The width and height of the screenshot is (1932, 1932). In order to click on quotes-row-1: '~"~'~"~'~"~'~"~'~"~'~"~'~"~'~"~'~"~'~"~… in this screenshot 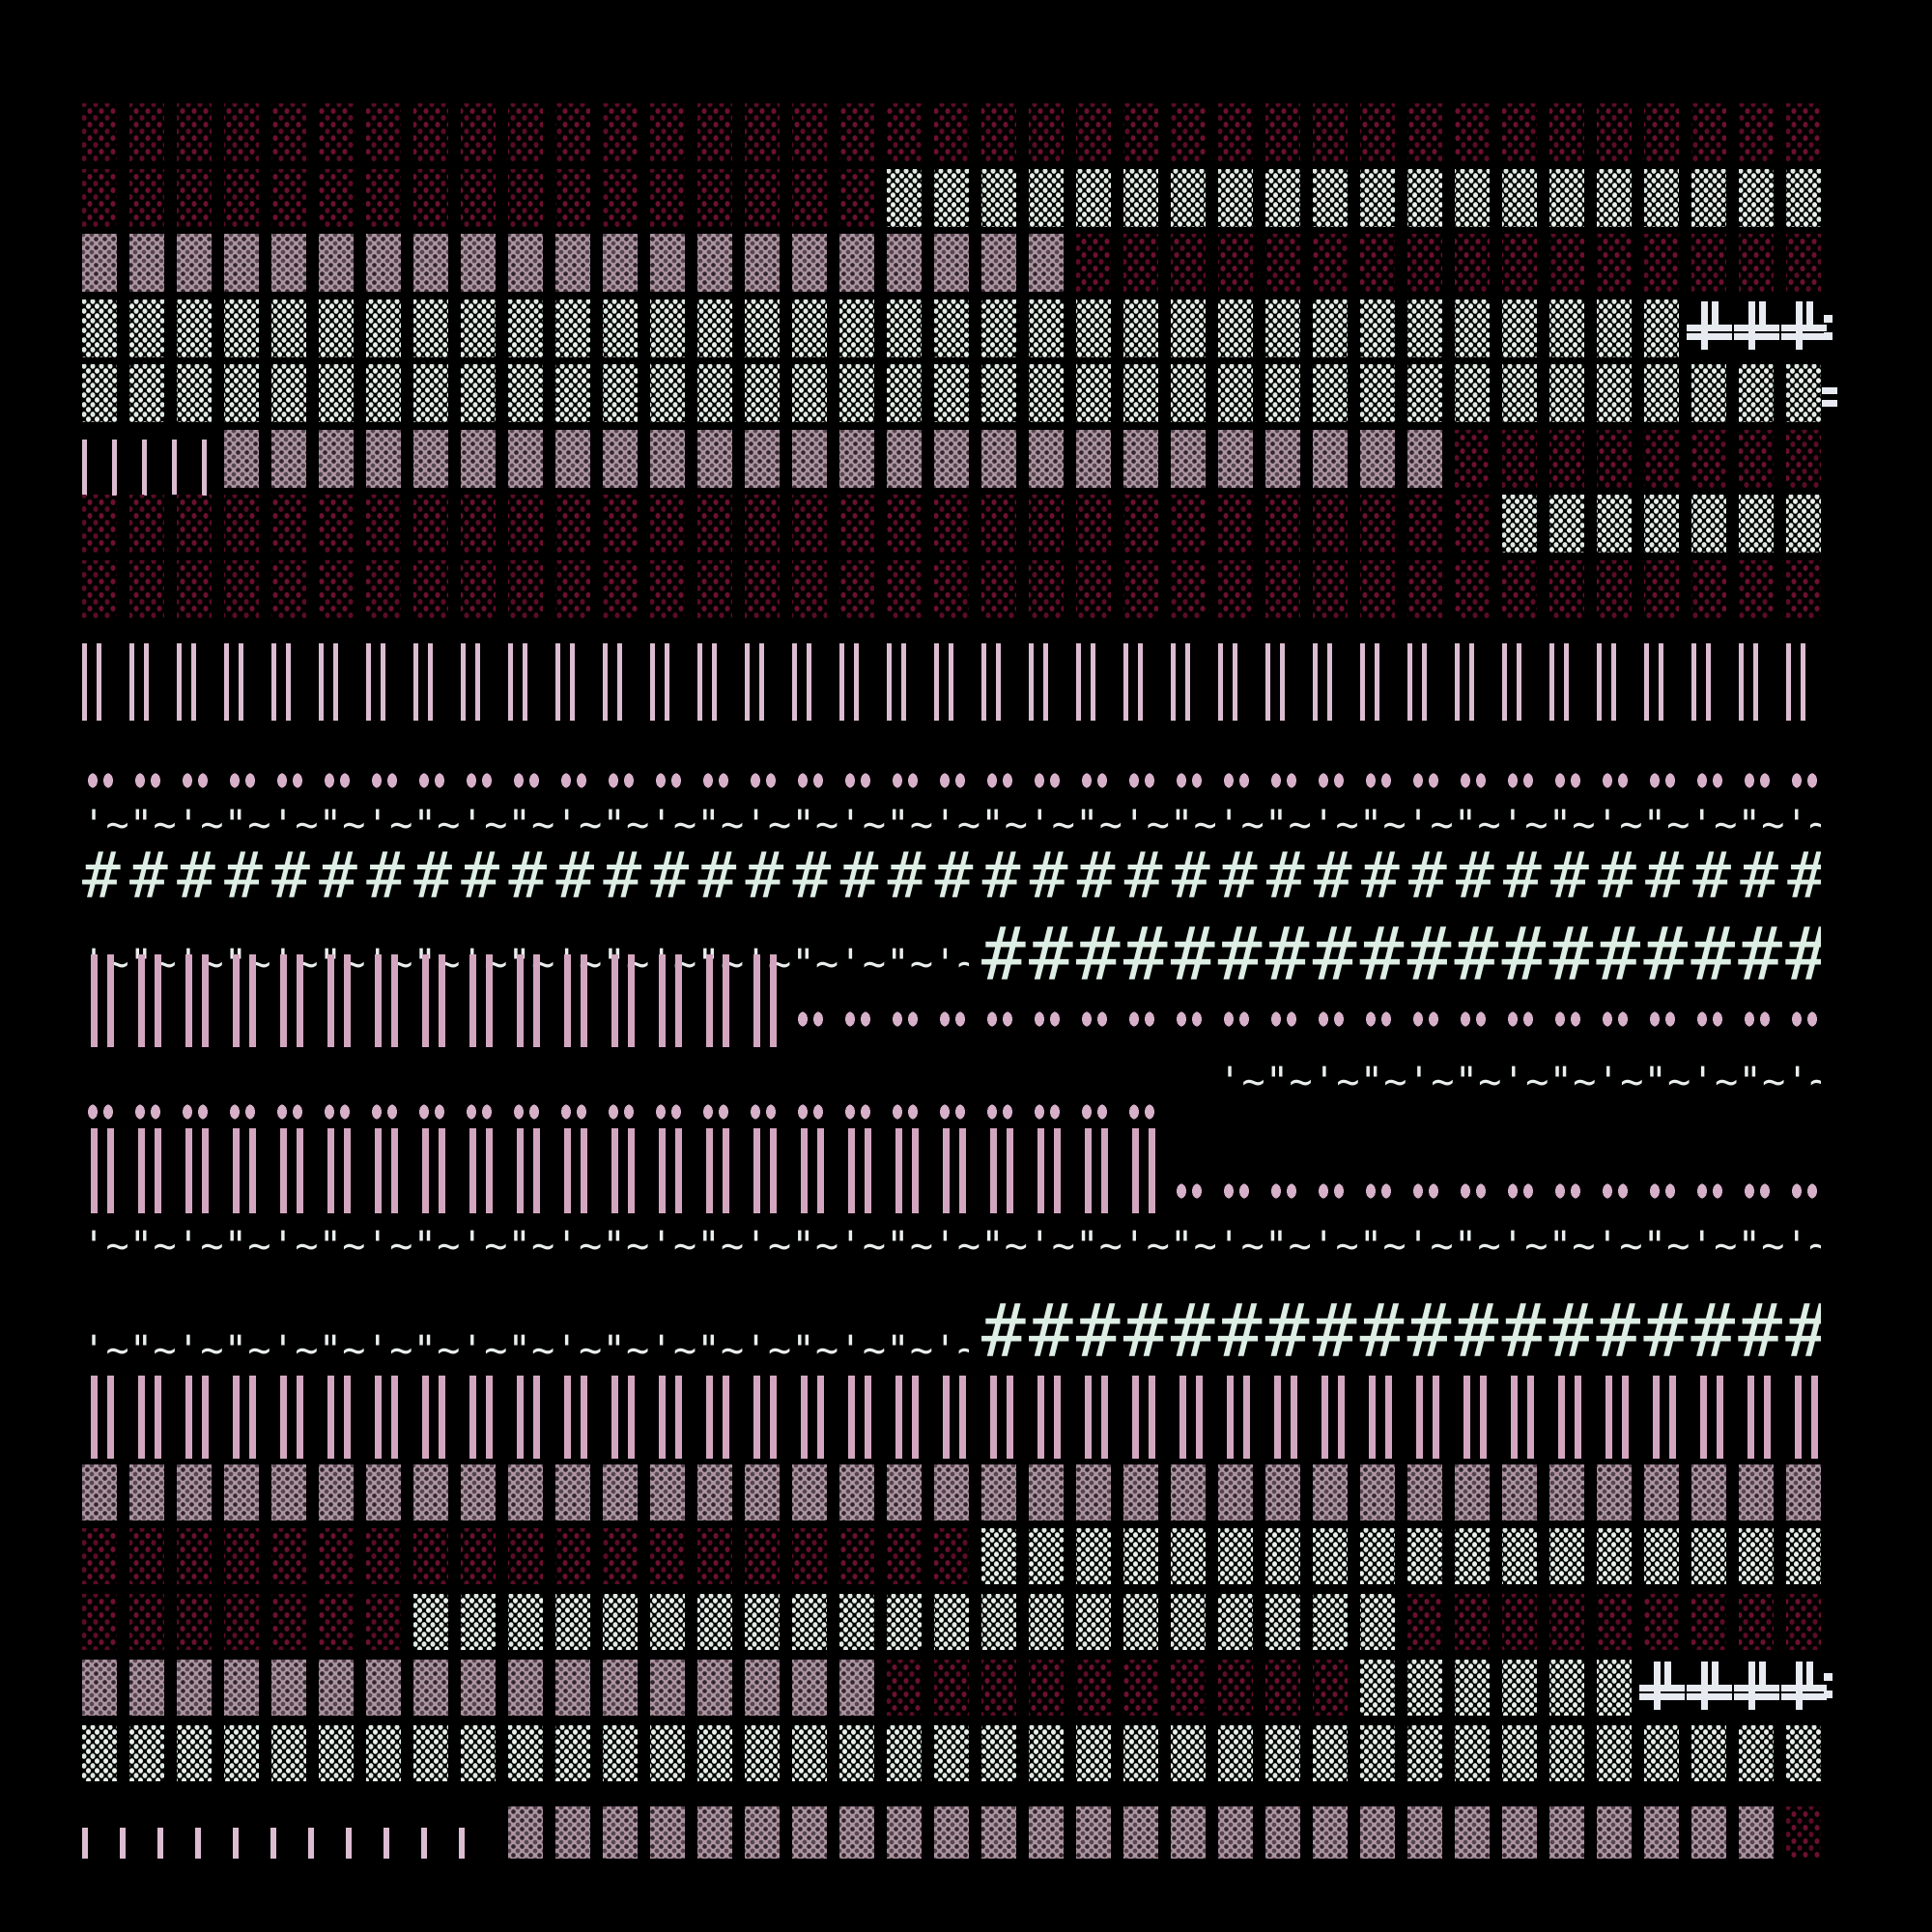, I will do `click(966, 826)`.